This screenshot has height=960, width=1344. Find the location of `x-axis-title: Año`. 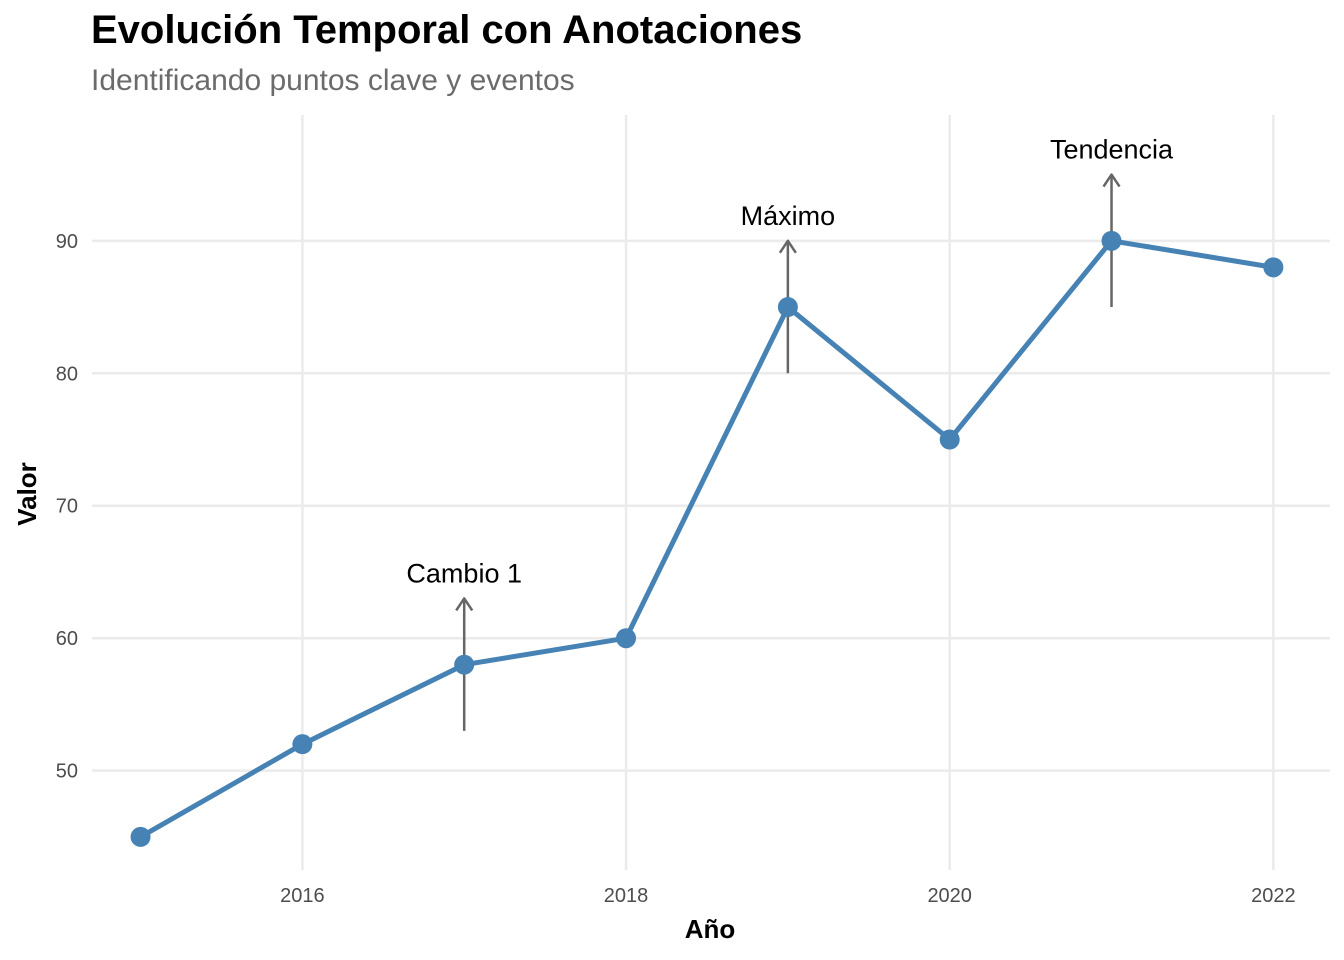

x-axis-title: Año is located at coordinates (710, 929).